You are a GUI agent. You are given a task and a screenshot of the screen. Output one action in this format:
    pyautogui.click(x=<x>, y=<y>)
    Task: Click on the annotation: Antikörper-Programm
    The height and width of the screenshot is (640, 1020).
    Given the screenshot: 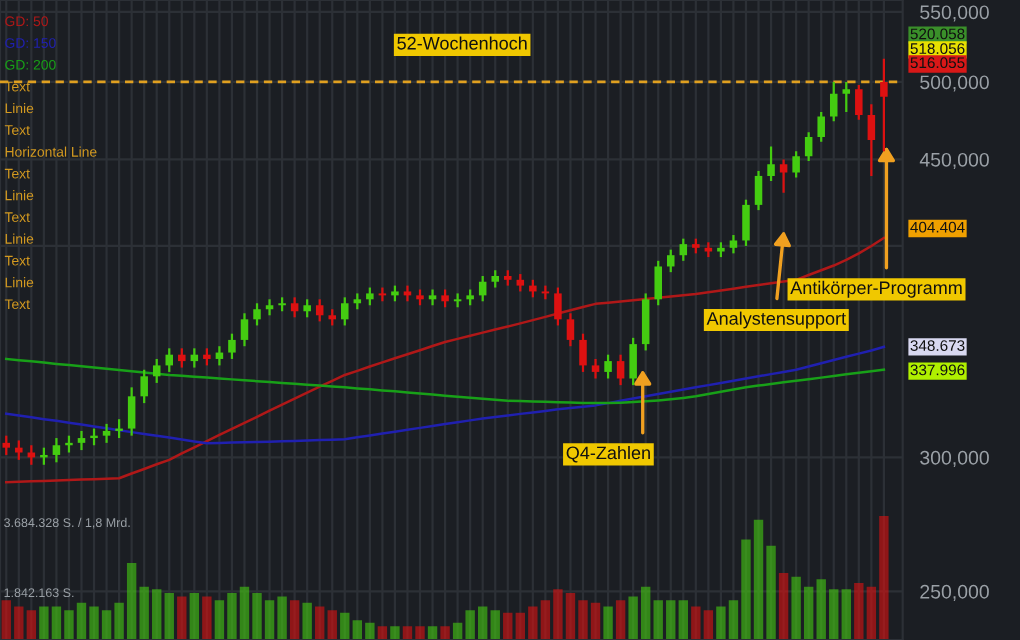 What is the action you would take?
    pyautogui.click(x=876, y=289)
    